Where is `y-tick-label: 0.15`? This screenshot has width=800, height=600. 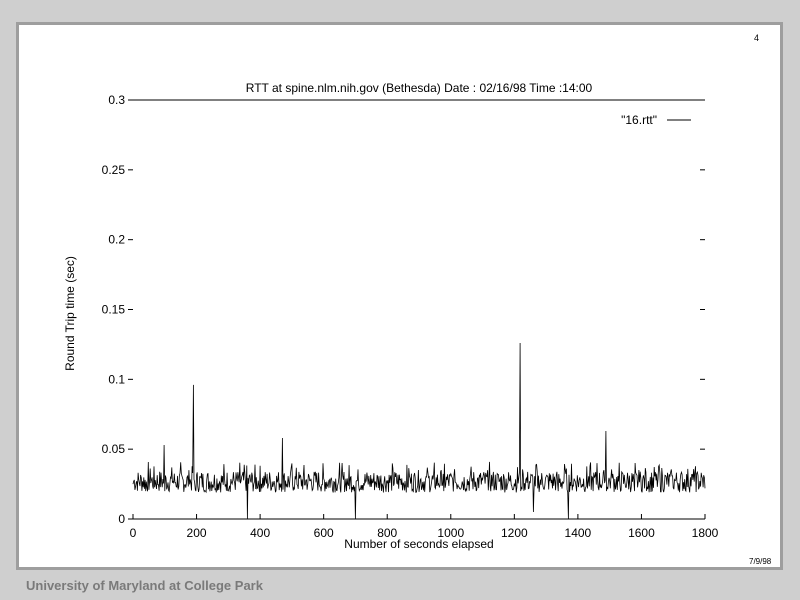
y-tick-label: 0.15 is located at coordinates (114, 310).